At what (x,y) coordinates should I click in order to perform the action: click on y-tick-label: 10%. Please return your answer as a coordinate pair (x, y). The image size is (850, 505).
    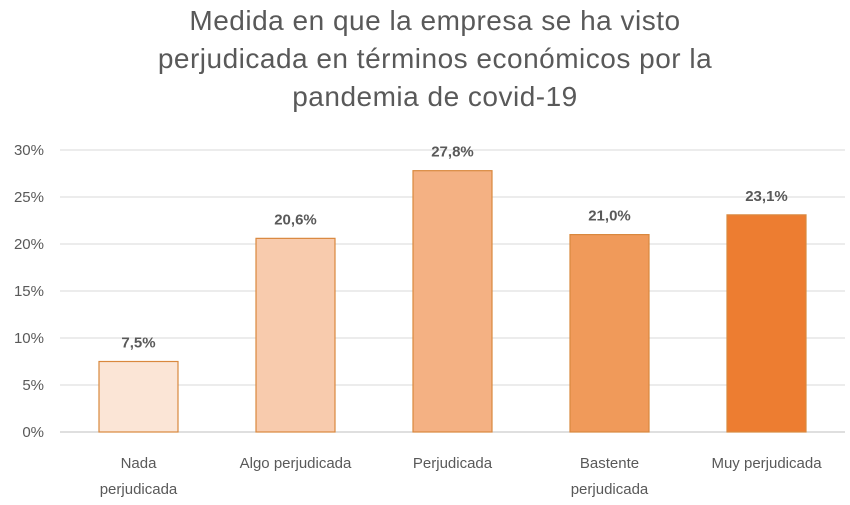
    Looking at the image, I should click on (29, 338).